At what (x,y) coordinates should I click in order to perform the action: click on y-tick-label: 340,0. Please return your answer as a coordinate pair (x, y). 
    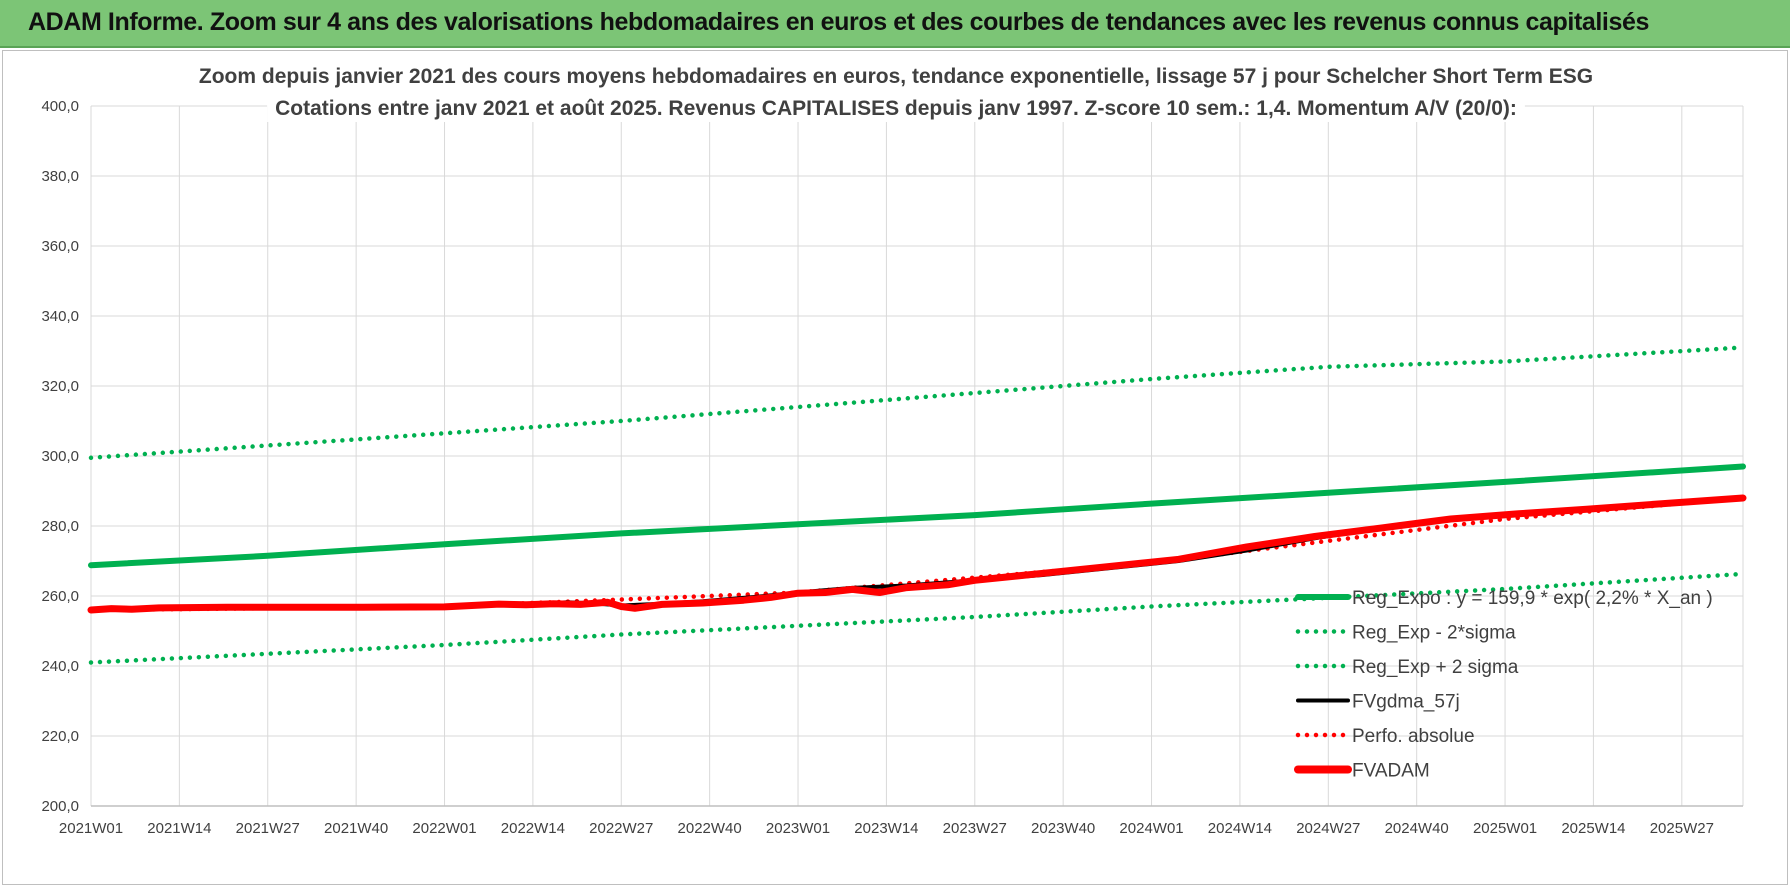
    Looking at the image, I should click on (60, 316).